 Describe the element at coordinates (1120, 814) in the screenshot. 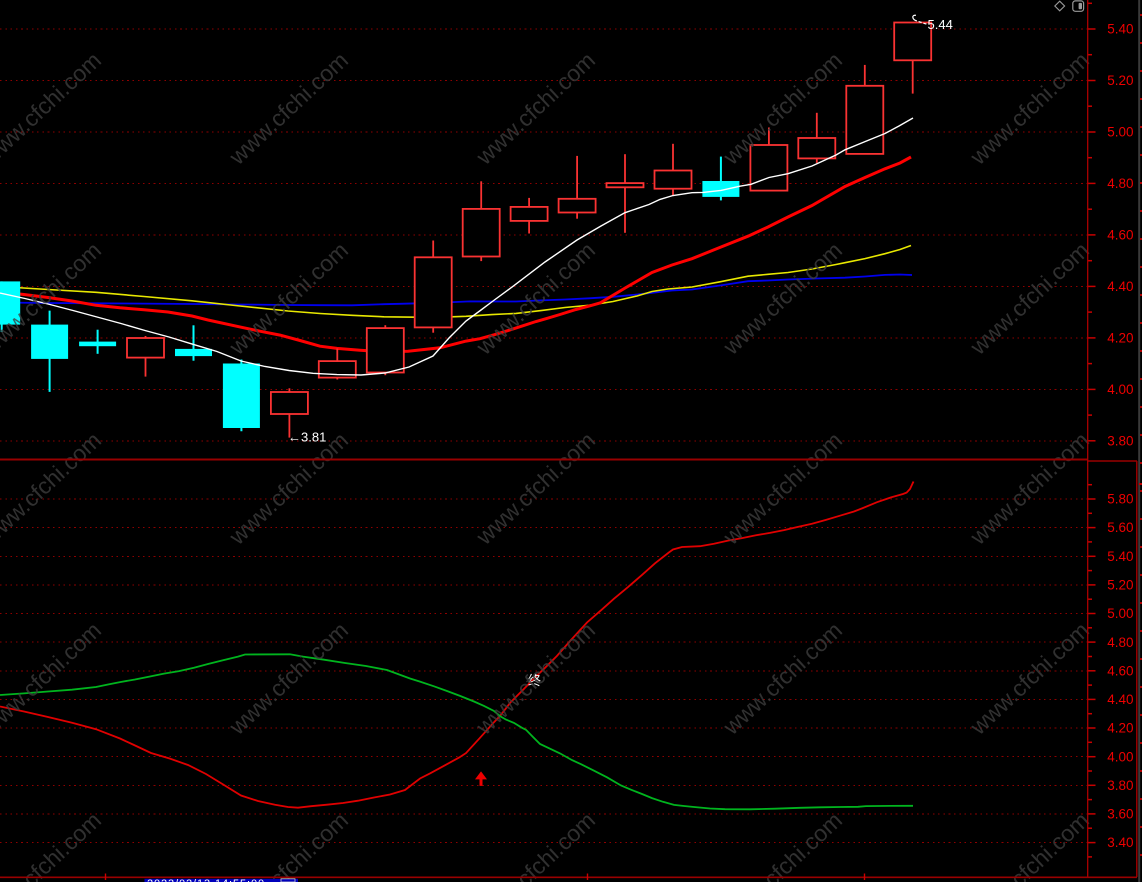

I see `svg-text: 3.60` at that location.